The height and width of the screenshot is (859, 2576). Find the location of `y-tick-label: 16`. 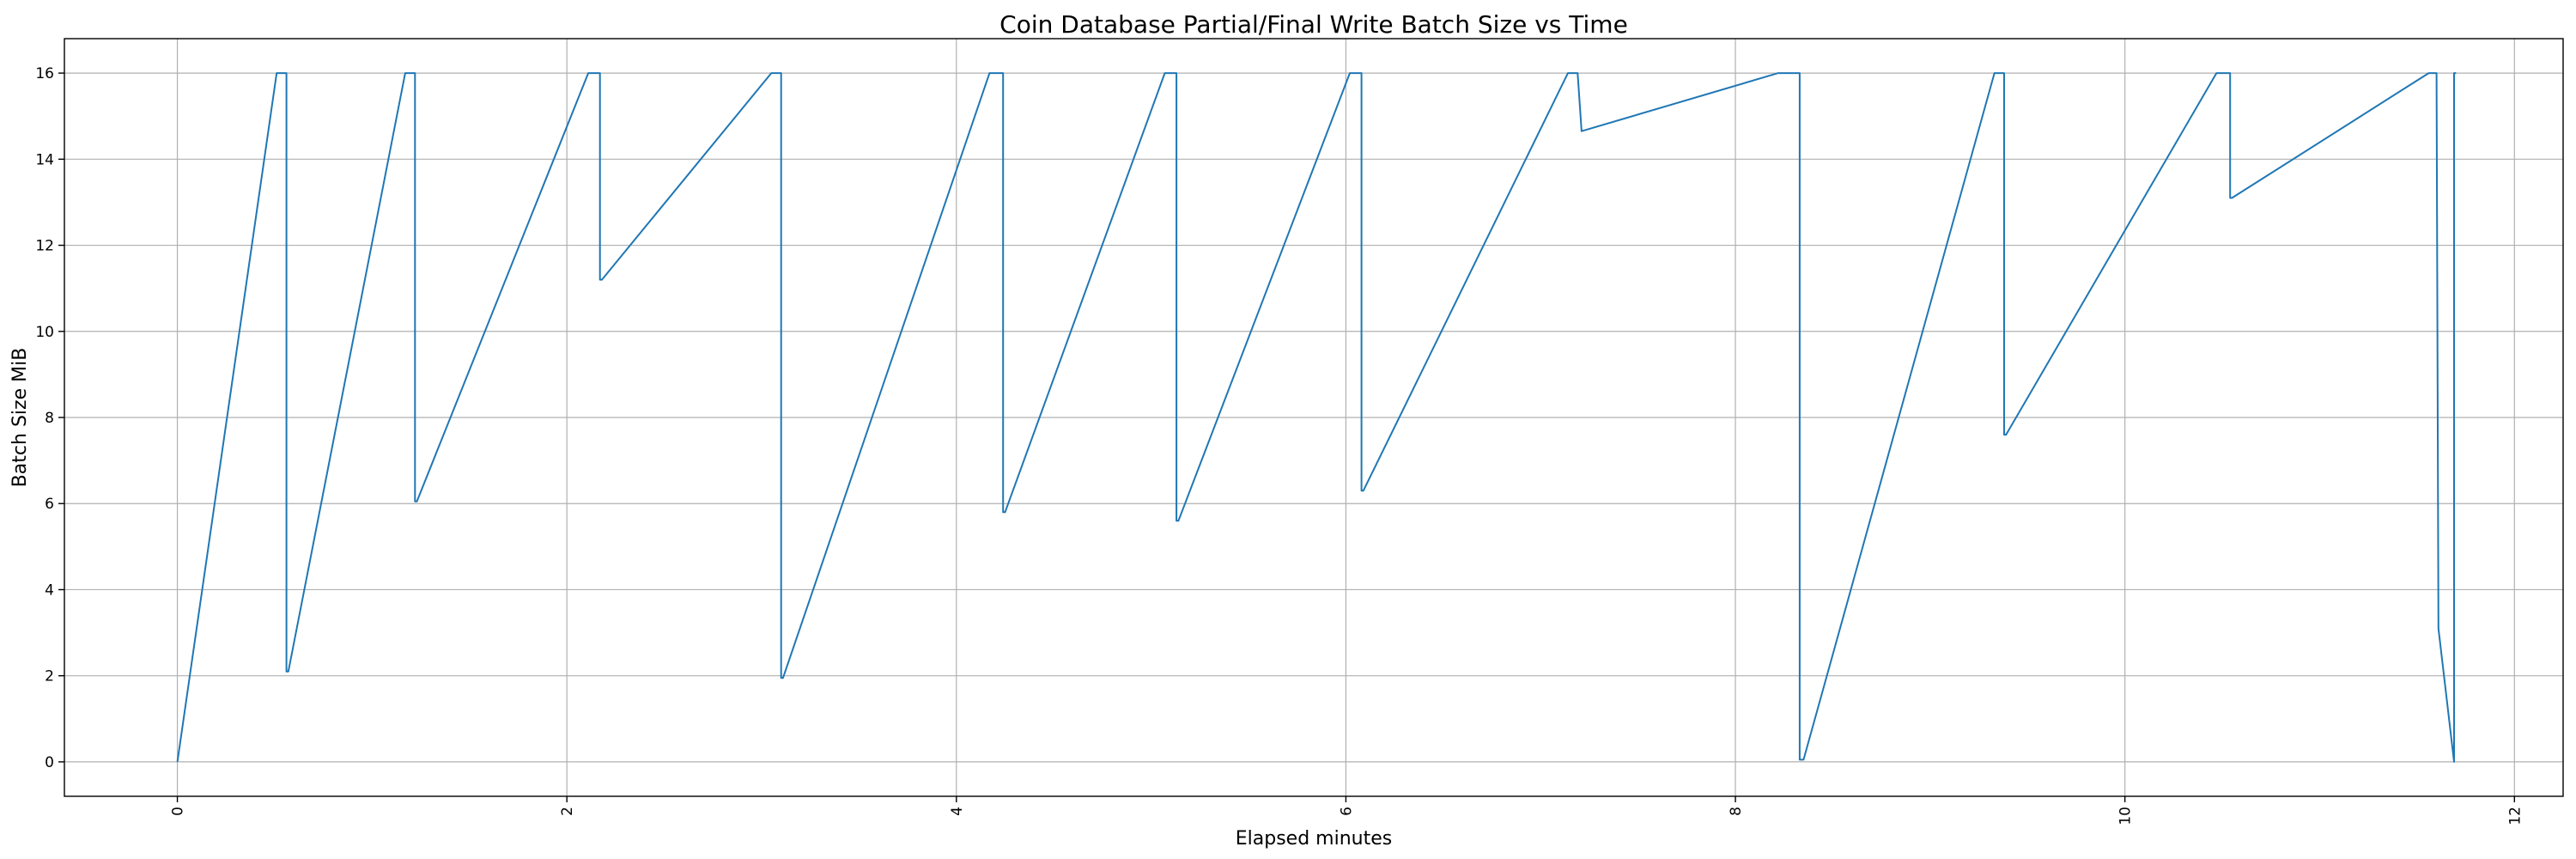

y-tick-label: 16 is located at coordinates (44, 73).